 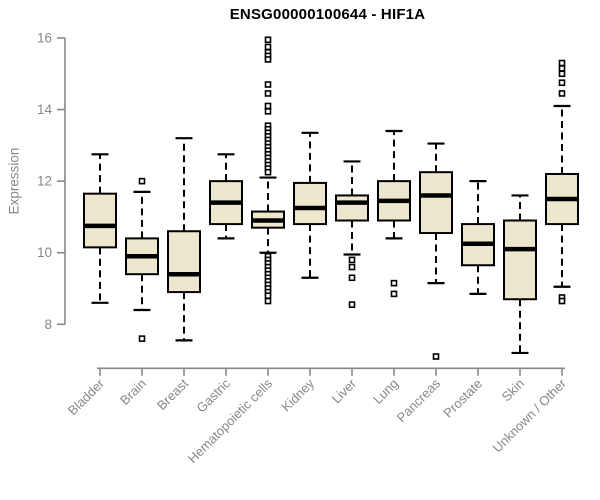 I want to click on x-category-label-liver: Liver, so click(x=344, y=390).